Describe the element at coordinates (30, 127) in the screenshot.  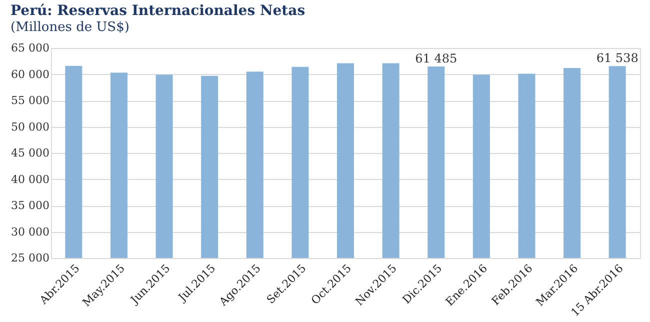
I see `y-tick-label: 50 000` at that location.